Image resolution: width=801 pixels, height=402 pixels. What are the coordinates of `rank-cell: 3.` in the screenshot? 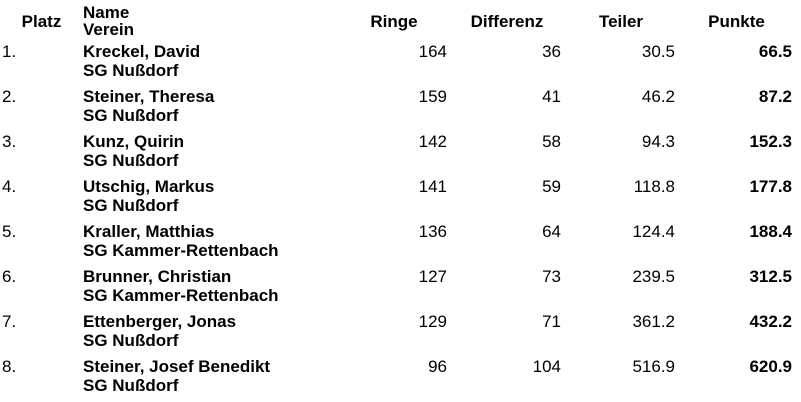 It's located at (9, 141).